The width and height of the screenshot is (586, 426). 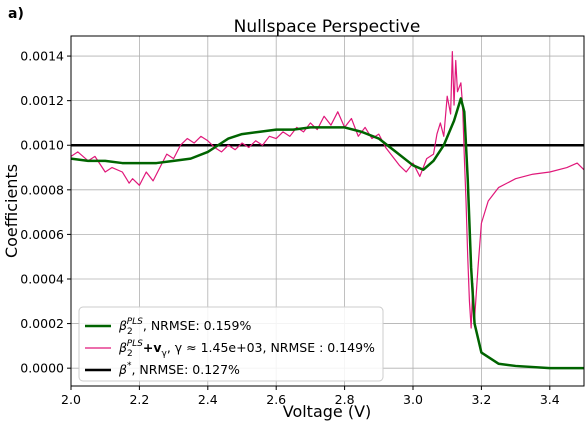 What do you see at coordinates (179, 369) in the screenshot?
I see `legend-label-true-beta: β*, NRMSE: 0.127%` at bounding box center [179, 369].